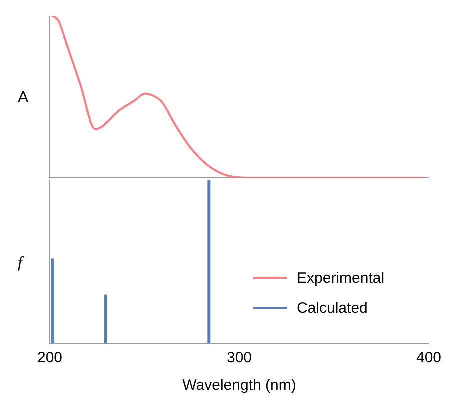 The image size is (451, 414). What do you see at coordinates (429, 358) in the screenshot?
I see `x-tick-label: 400` at bounding box center [429, 358].